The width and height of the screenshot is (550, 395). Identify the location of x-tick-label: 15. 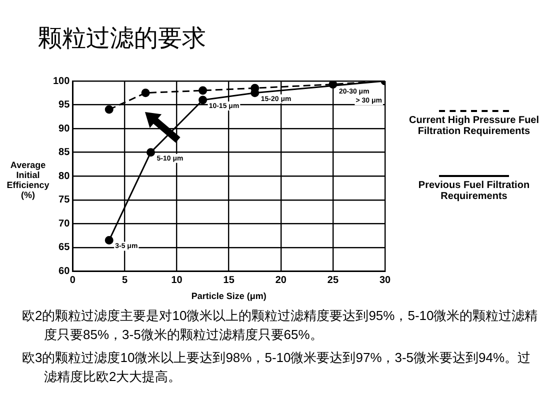
(229, 280).